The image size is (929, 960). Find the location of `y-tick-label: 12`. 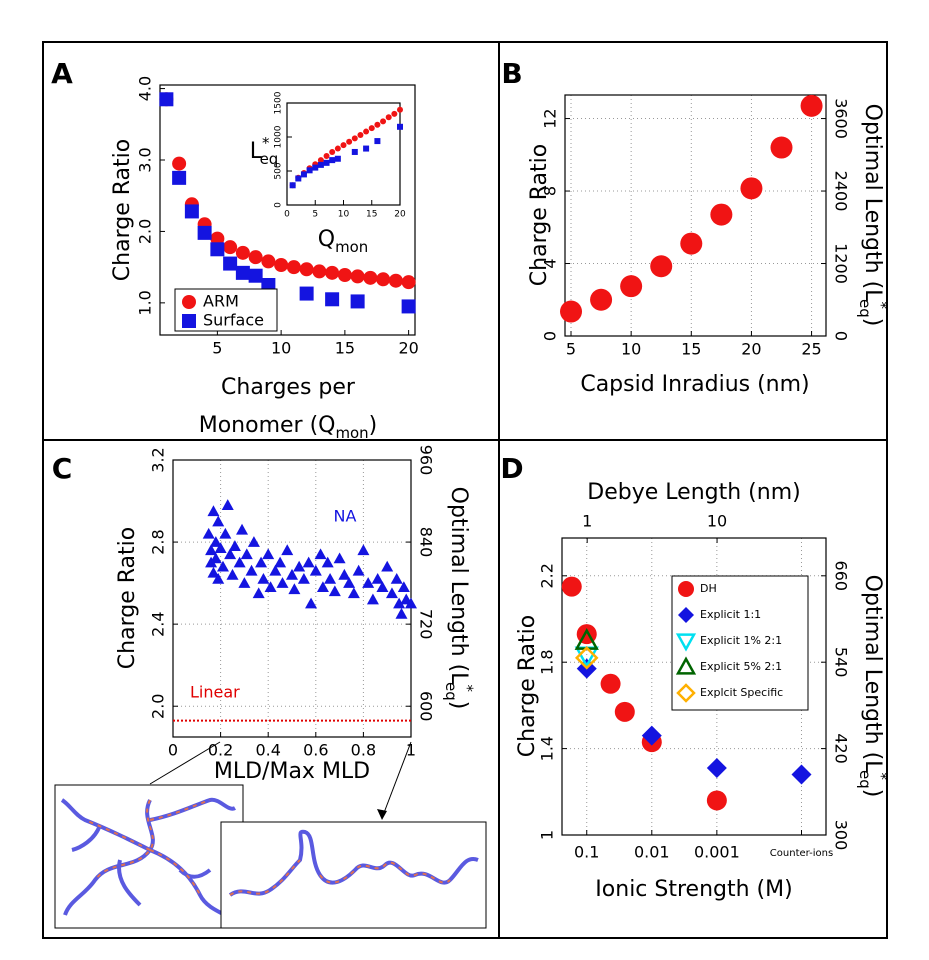

y-tick-label: 12 is located at coordinates (550, 118).